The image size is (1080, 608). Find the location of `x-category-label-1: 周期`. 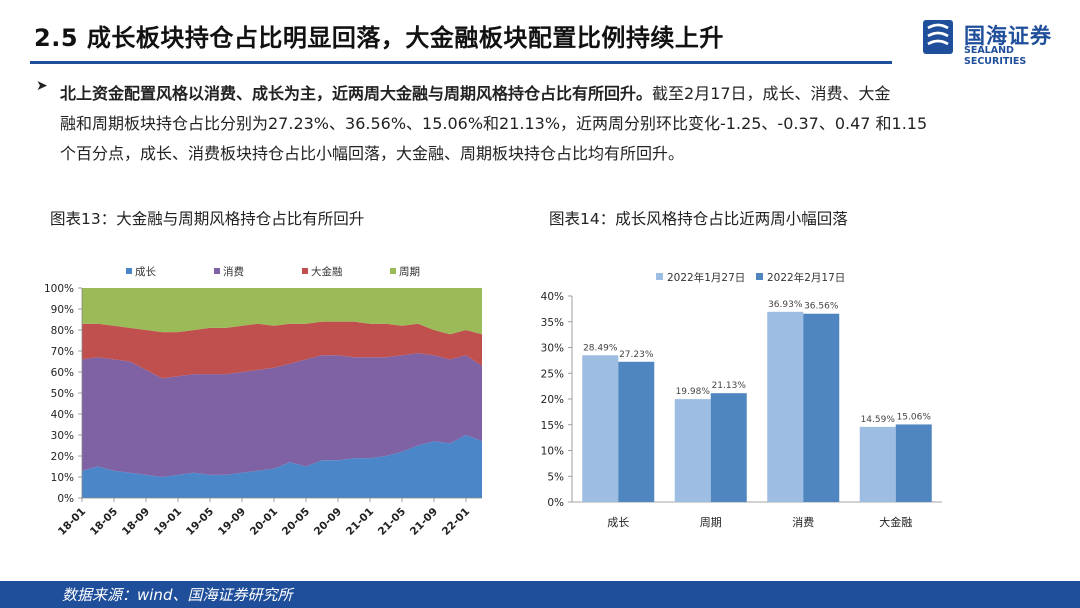

x-category-label-1: 周期 is located at coordinates (711, 522).